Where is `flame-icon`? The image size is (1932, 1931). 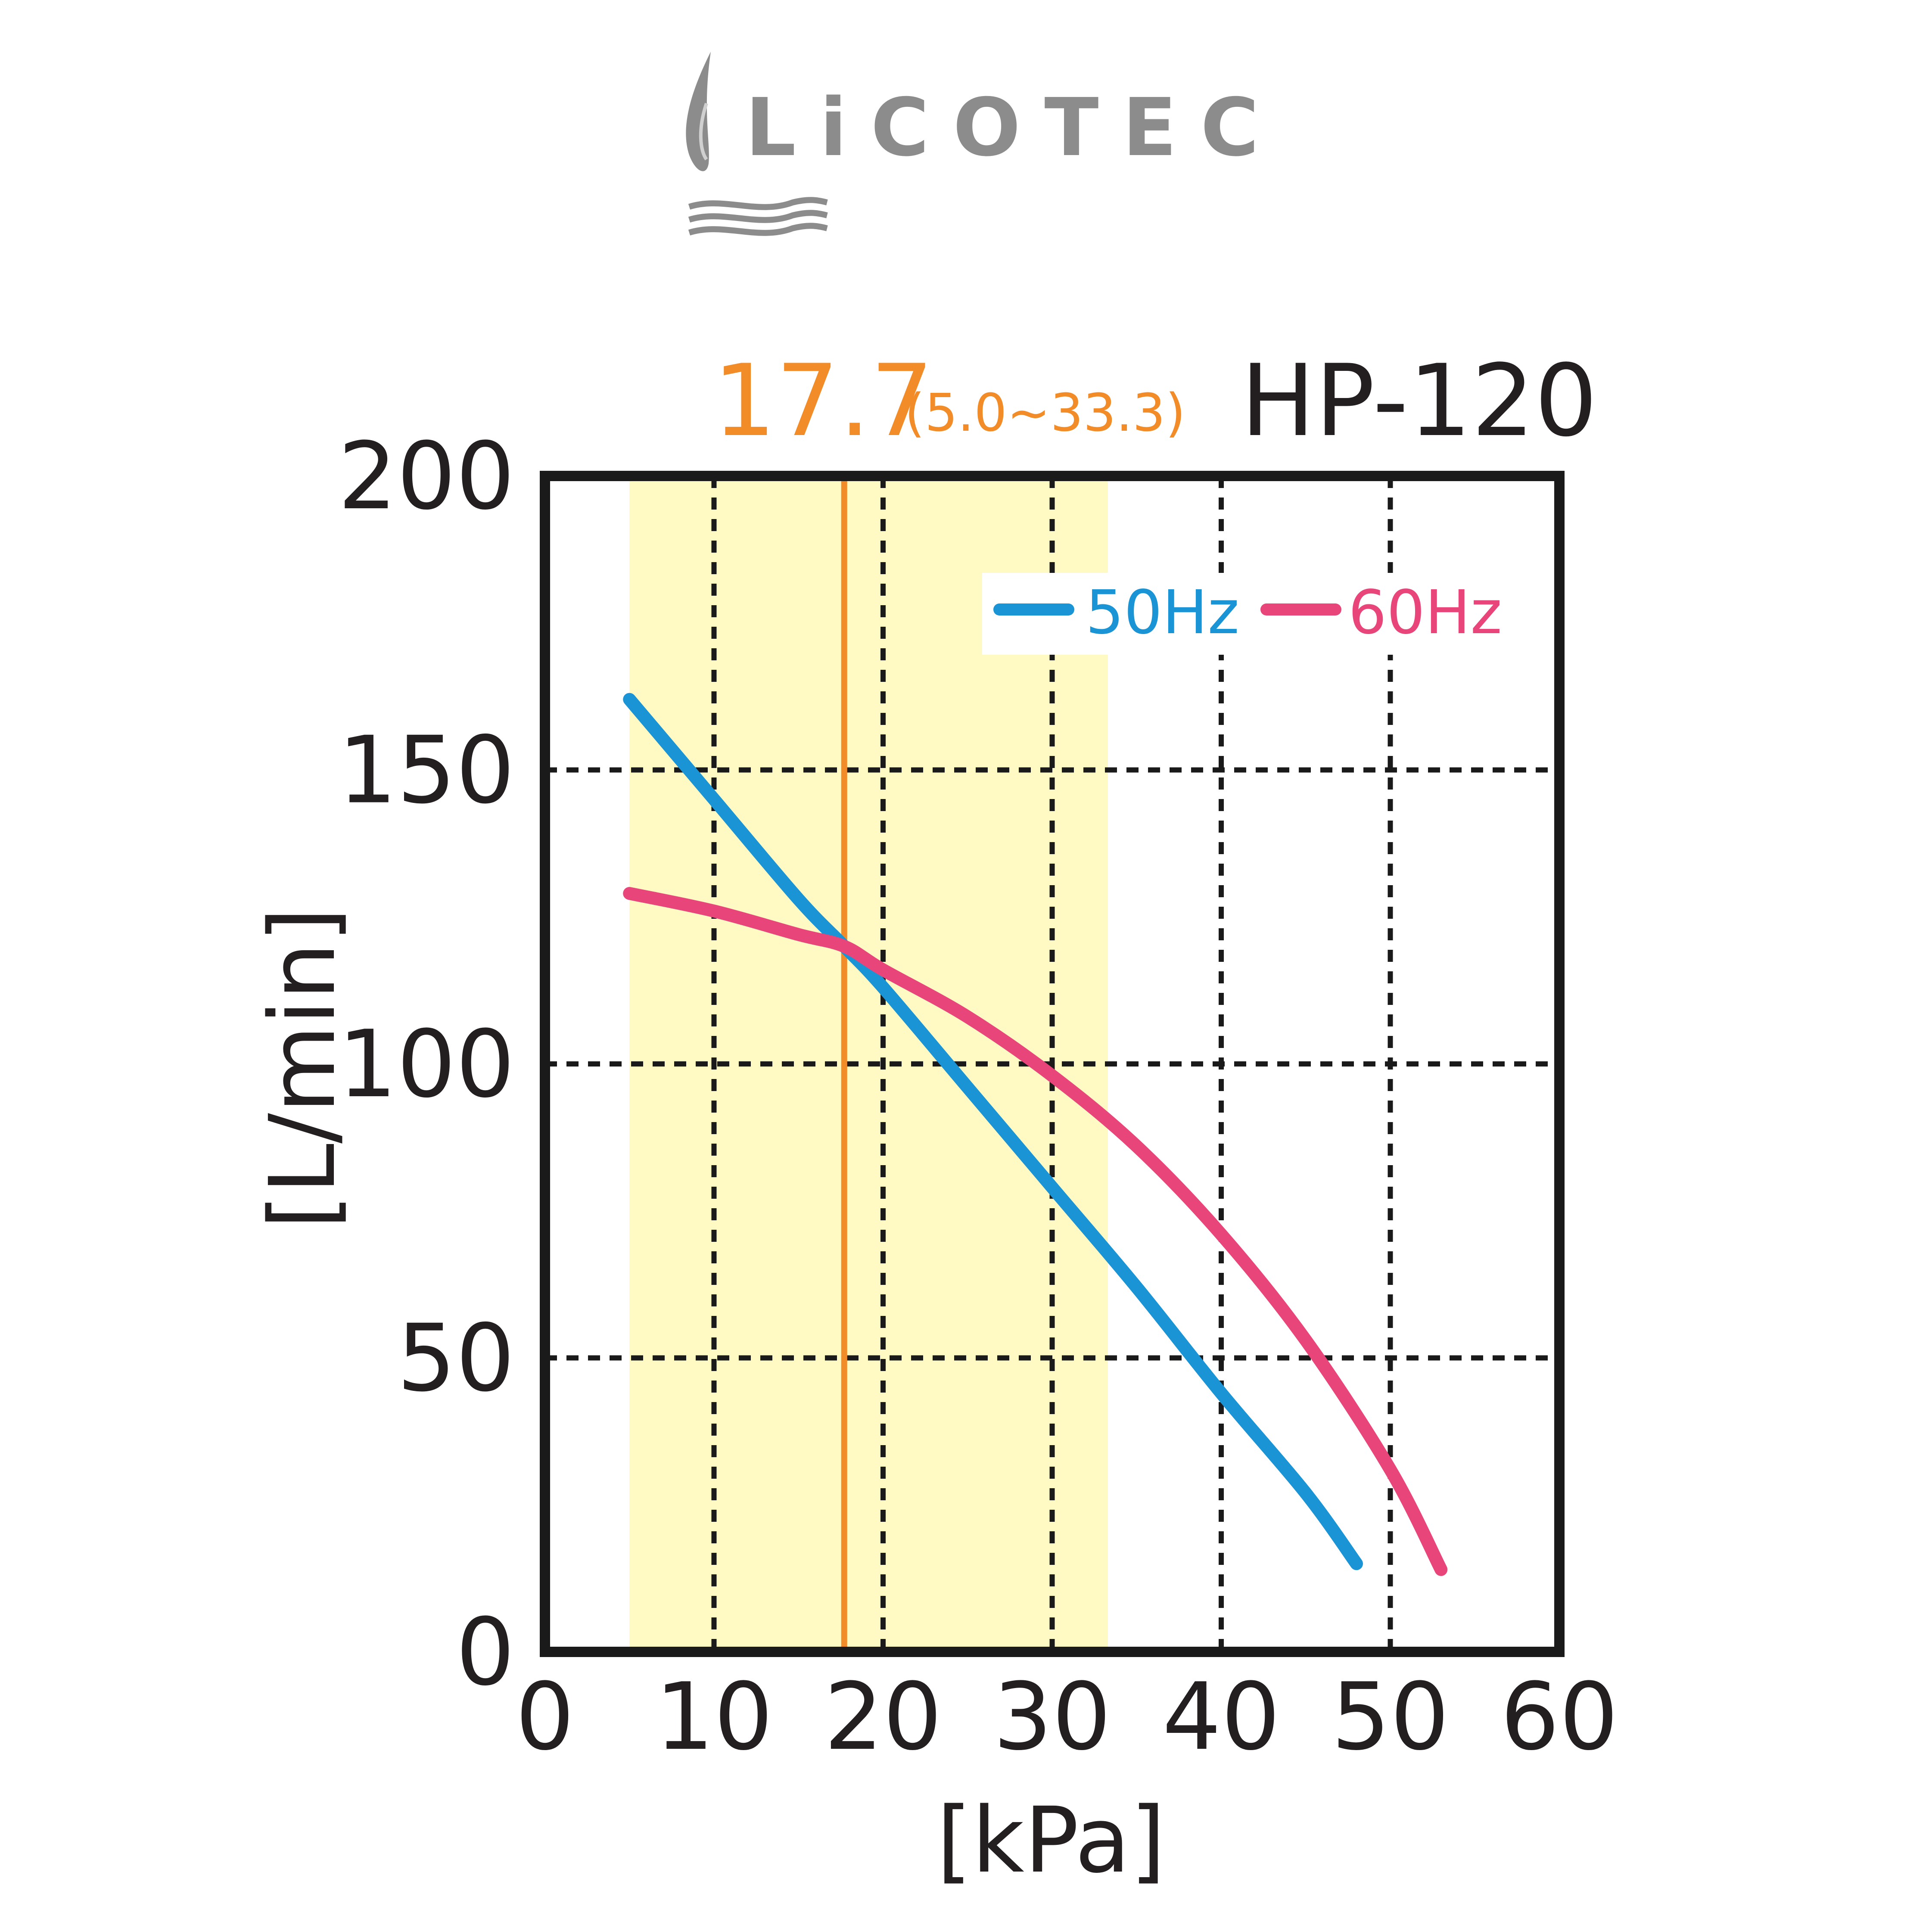
flame-icon is located at coordinates (699, 112).